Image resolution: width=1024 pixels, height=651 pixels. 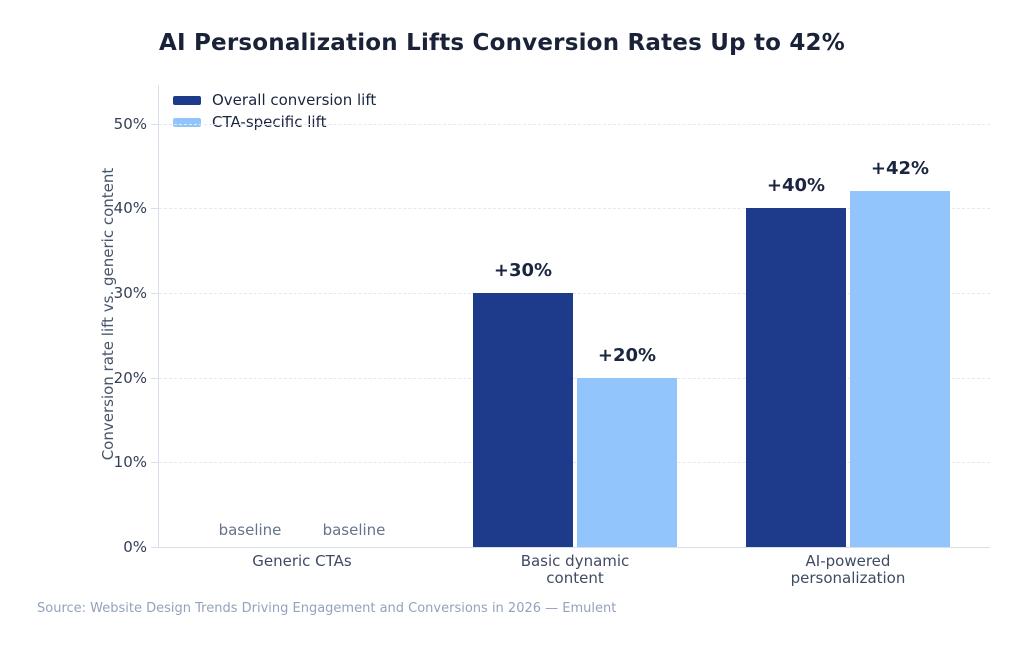 What do you see at coordinates (848, 578) in the screenshot?
I see `x-category-line: personalization` at bounding box center [848, 578].